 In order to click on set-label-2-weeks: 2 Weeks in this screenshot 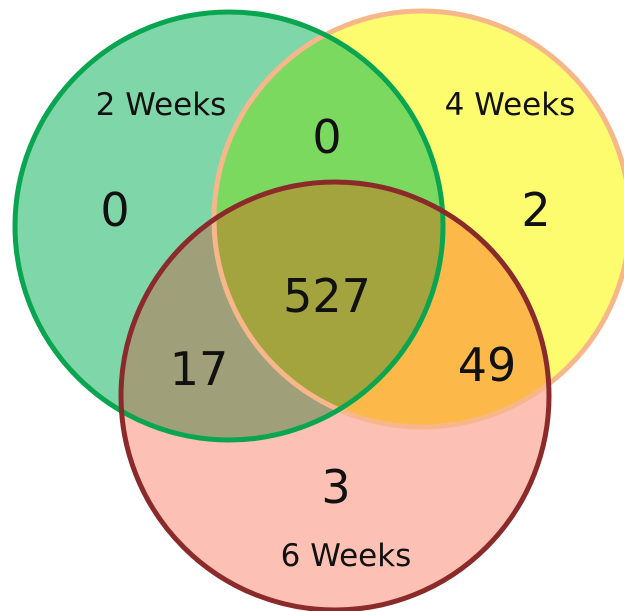, I will do `click(161, 105)`.